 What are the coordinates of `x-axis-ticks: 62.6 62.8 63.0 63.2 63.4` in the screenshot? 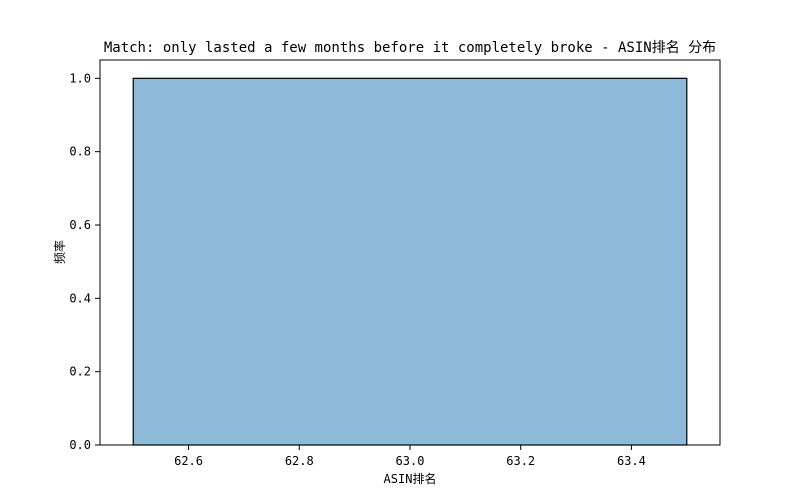 It's located at (410, 456).